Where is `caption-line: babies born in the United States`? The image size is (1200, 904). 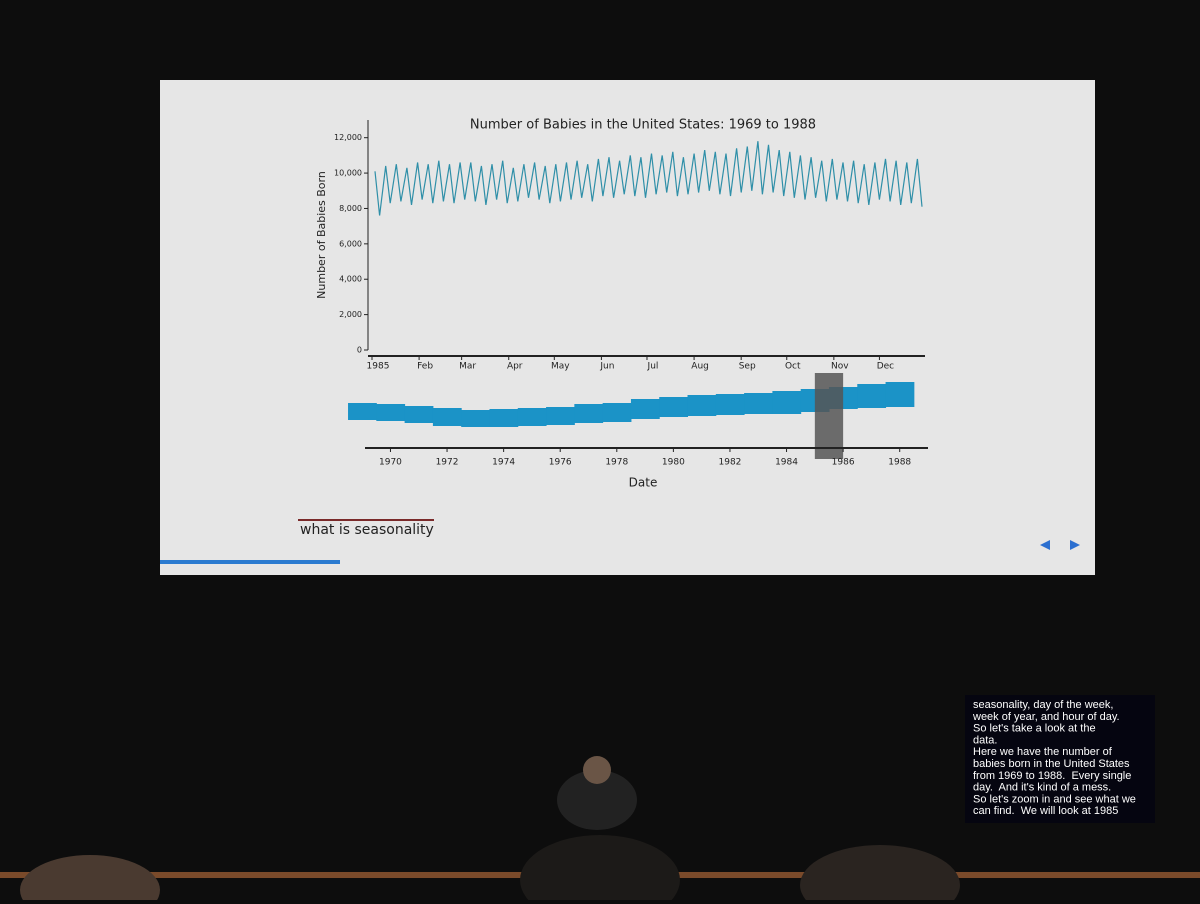
caption-line: babies born in the United States is located at coordinates (1051, 764).